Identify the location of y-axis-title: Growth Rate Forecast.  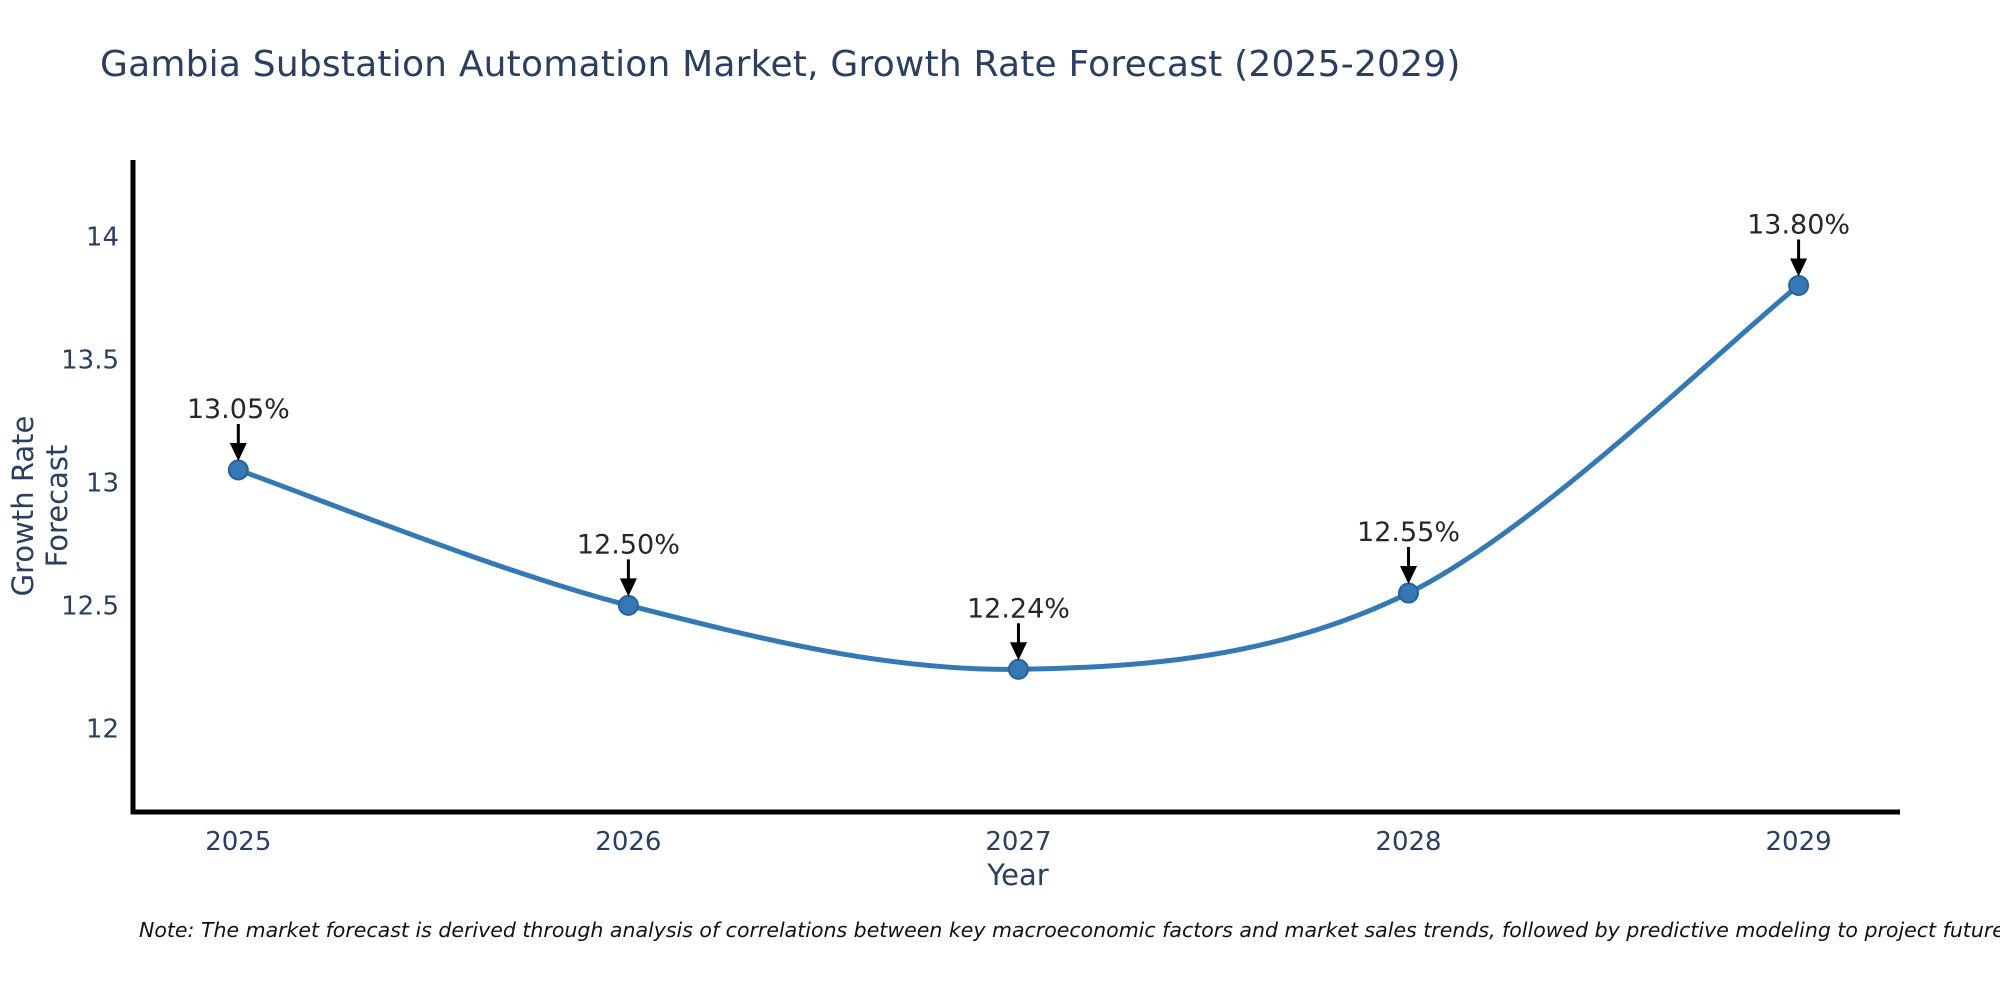
(40, 506).